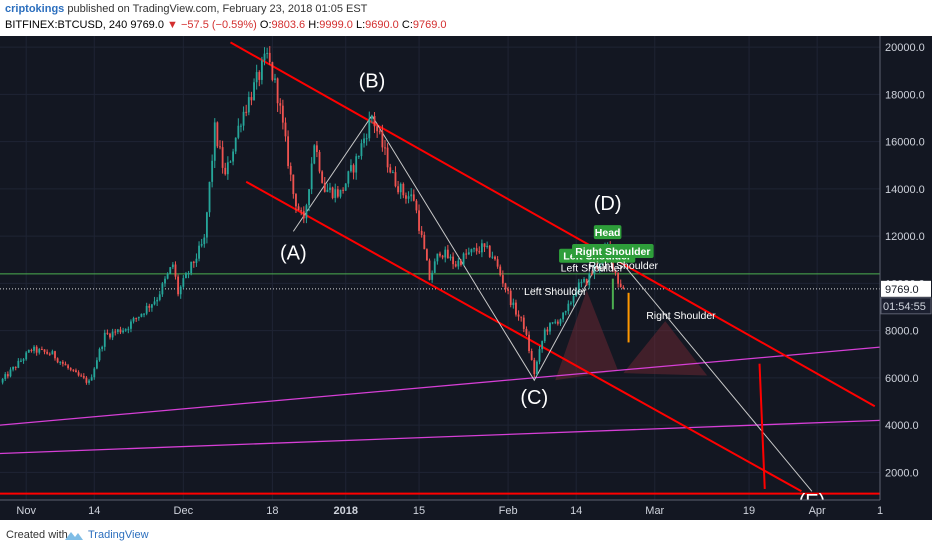 Image resolution: width=932 pixels, height=550 pixels. Describe the element at coordinates (902, 473) in the screenshot. I see `y-tick-label: 2000.0` at that location.